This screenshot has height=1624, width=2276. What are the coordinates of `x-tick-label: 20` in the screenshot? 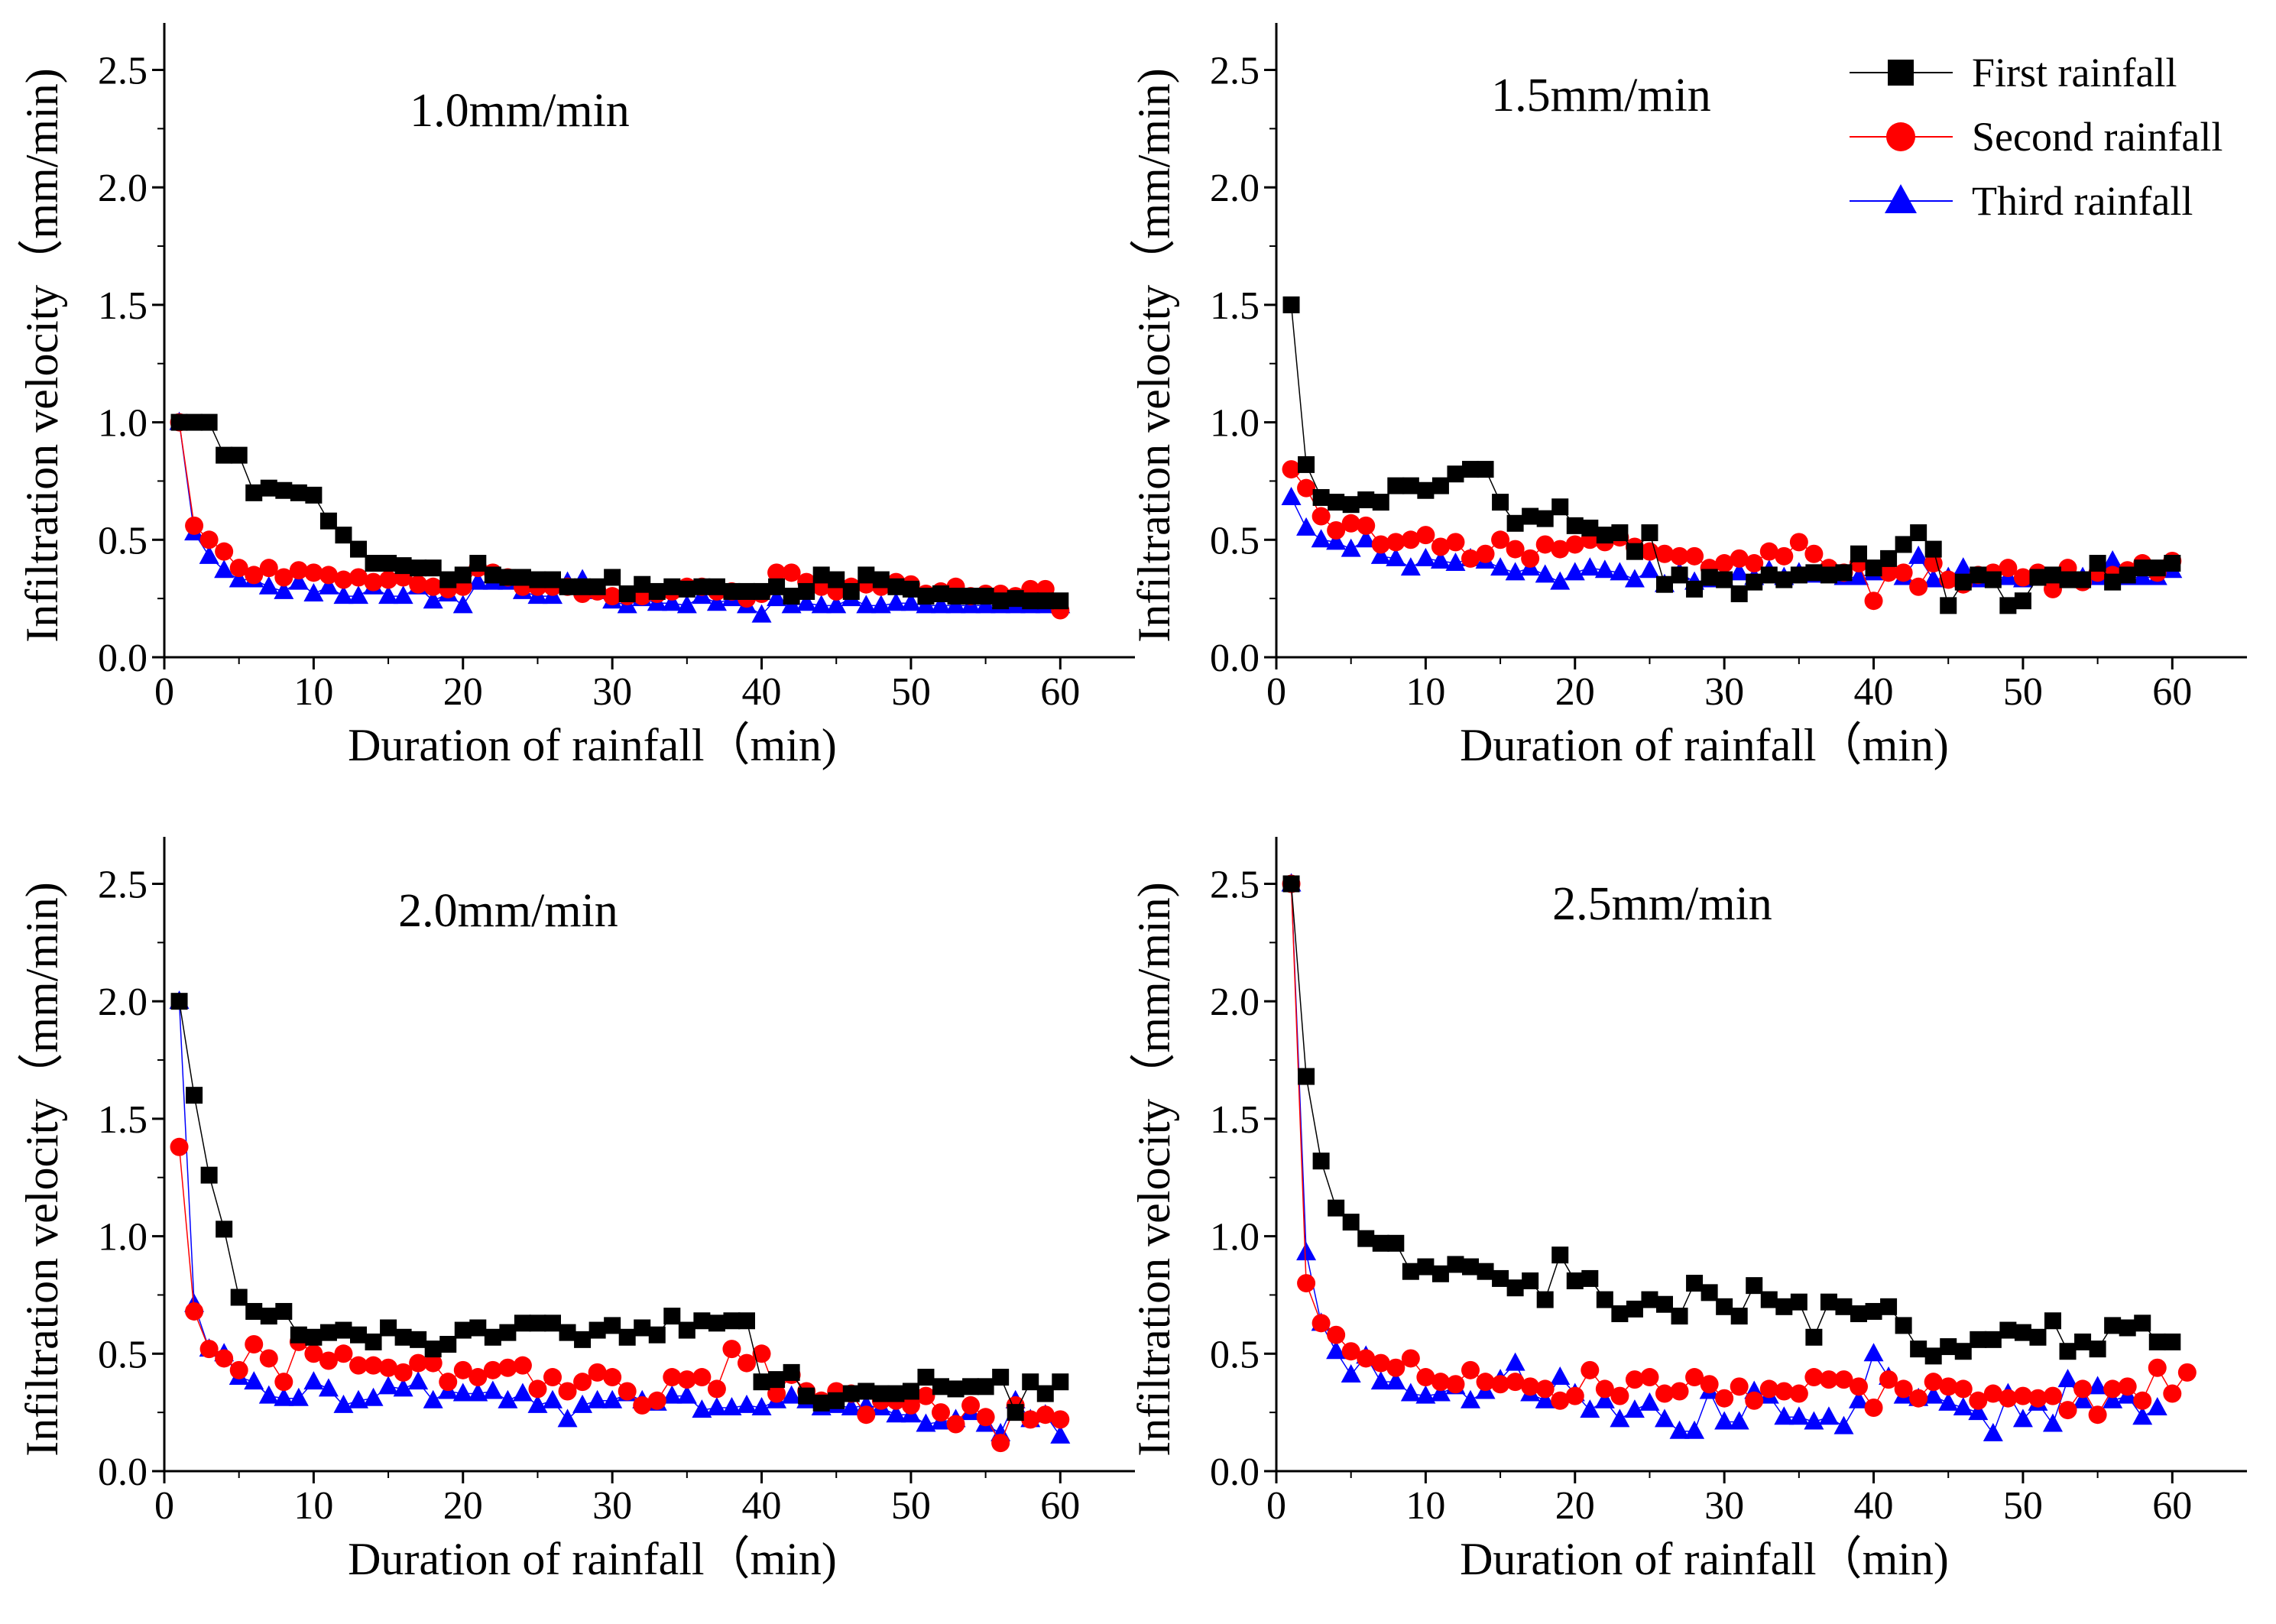 It's located at (1575, 1506).